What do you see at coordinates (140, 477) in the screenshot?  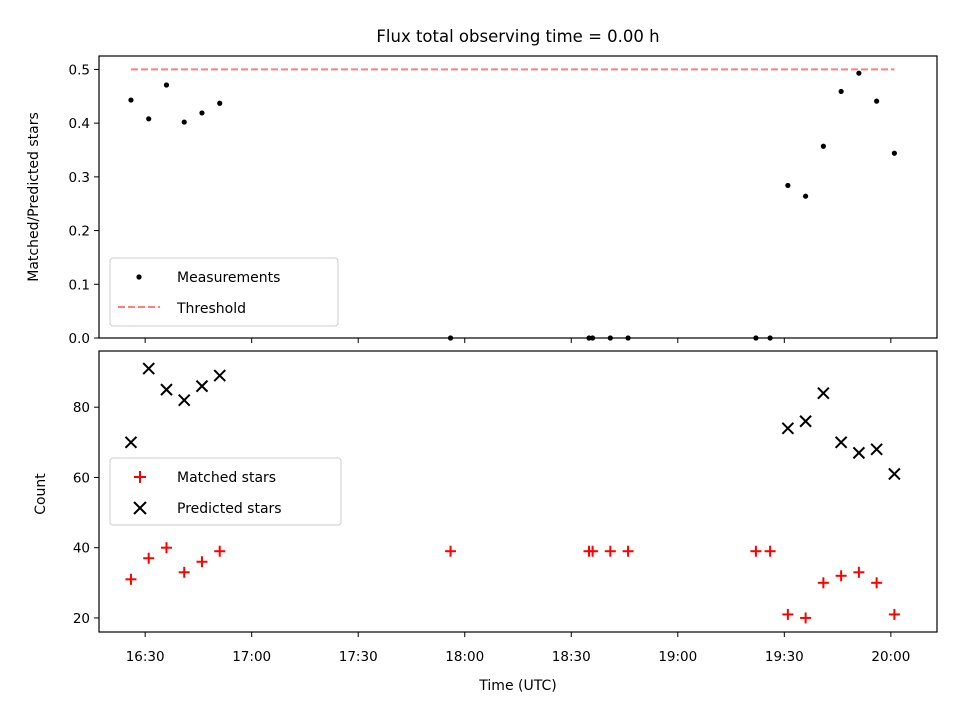 I see `legend-matched-marker` at bounding box center [140, 477].